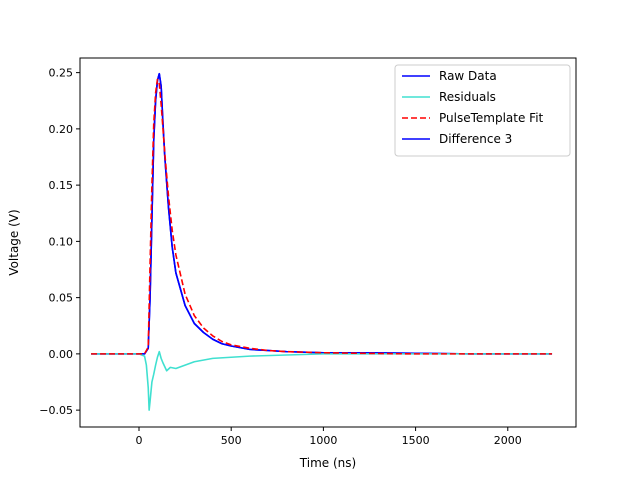 This screenshot has width=640, height=485. What do you see at coordinates (61, 298) in the screenshot?
I see `y-tick-label: 0.05` at bounding box center [61, 298].